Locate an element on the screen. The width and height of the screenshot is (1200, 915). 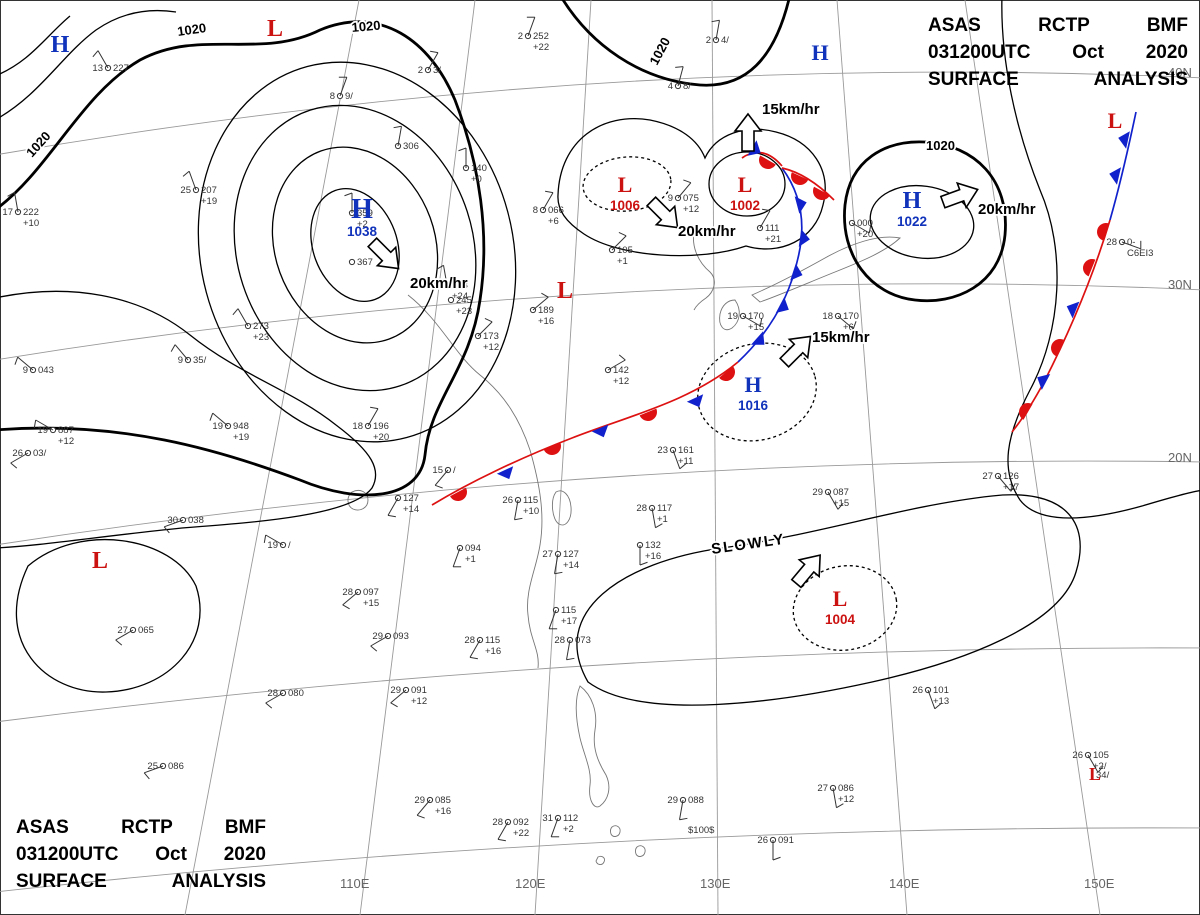
svg-text: 887 is located at coordinates (66, 430).